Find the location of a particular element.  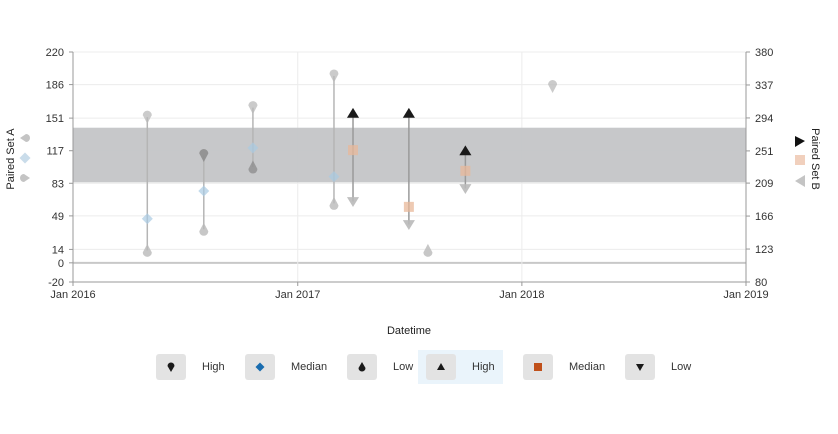

y-right-tick-label: 294 is located at coordinates (764, 119).